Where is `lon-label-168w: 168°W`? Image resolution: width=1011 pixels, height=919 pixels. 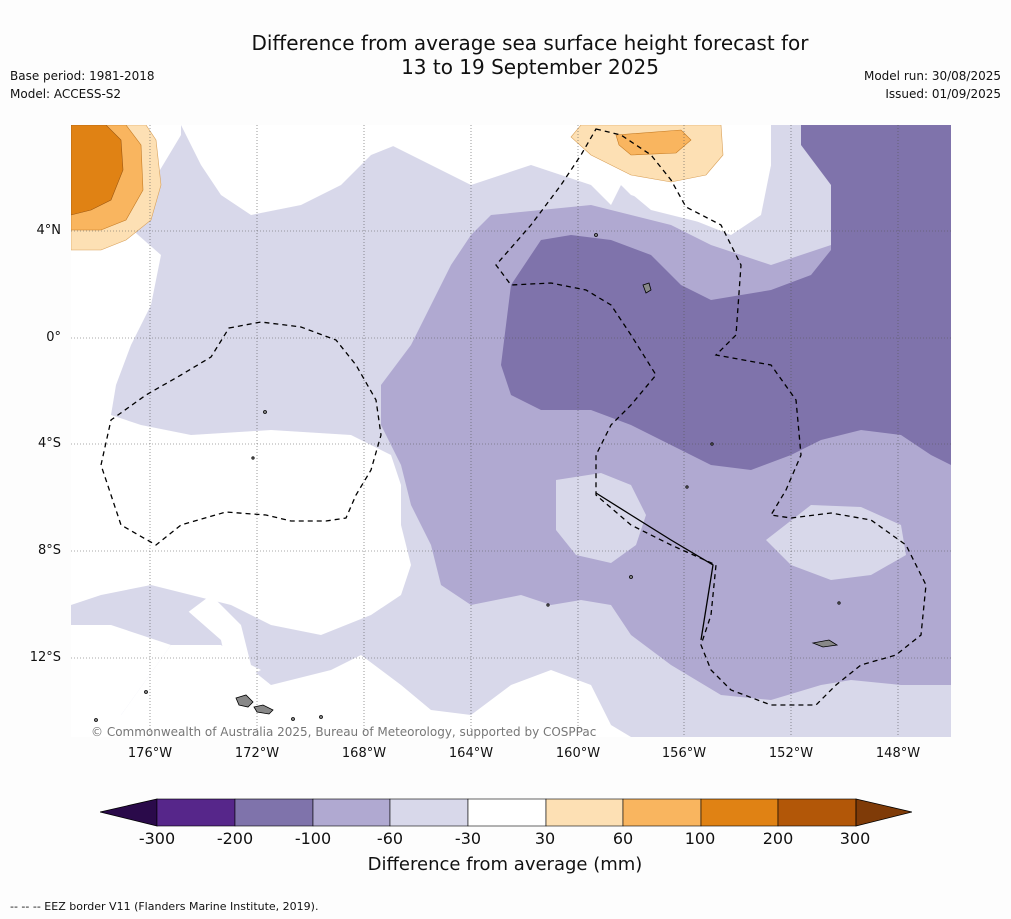 lon-label-168w: 168°W is located at coordinates (364, 753).